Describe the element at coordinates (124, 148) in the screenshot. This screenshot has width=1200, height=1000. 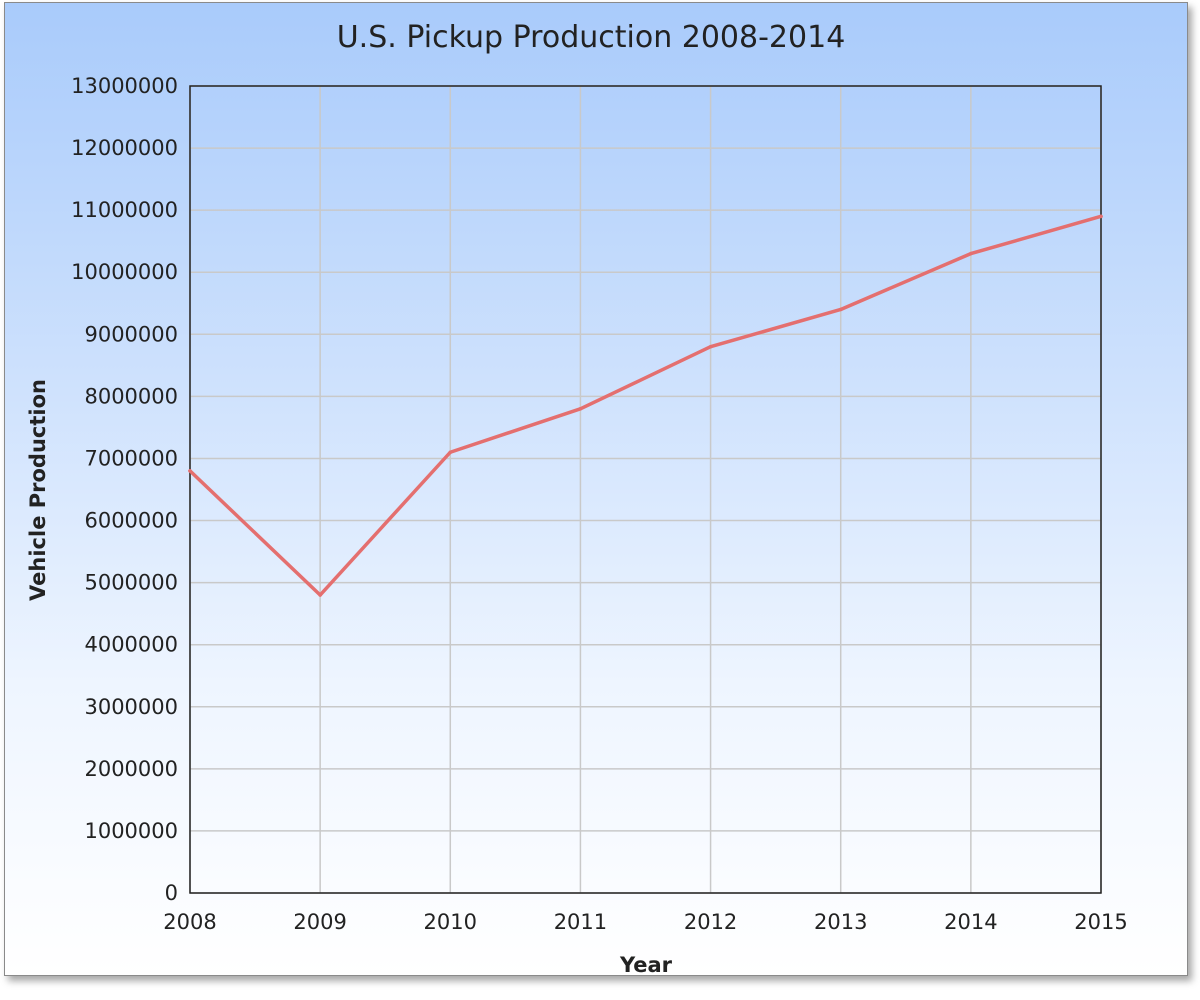
I see `y-tick-label: 12000000` at that location.